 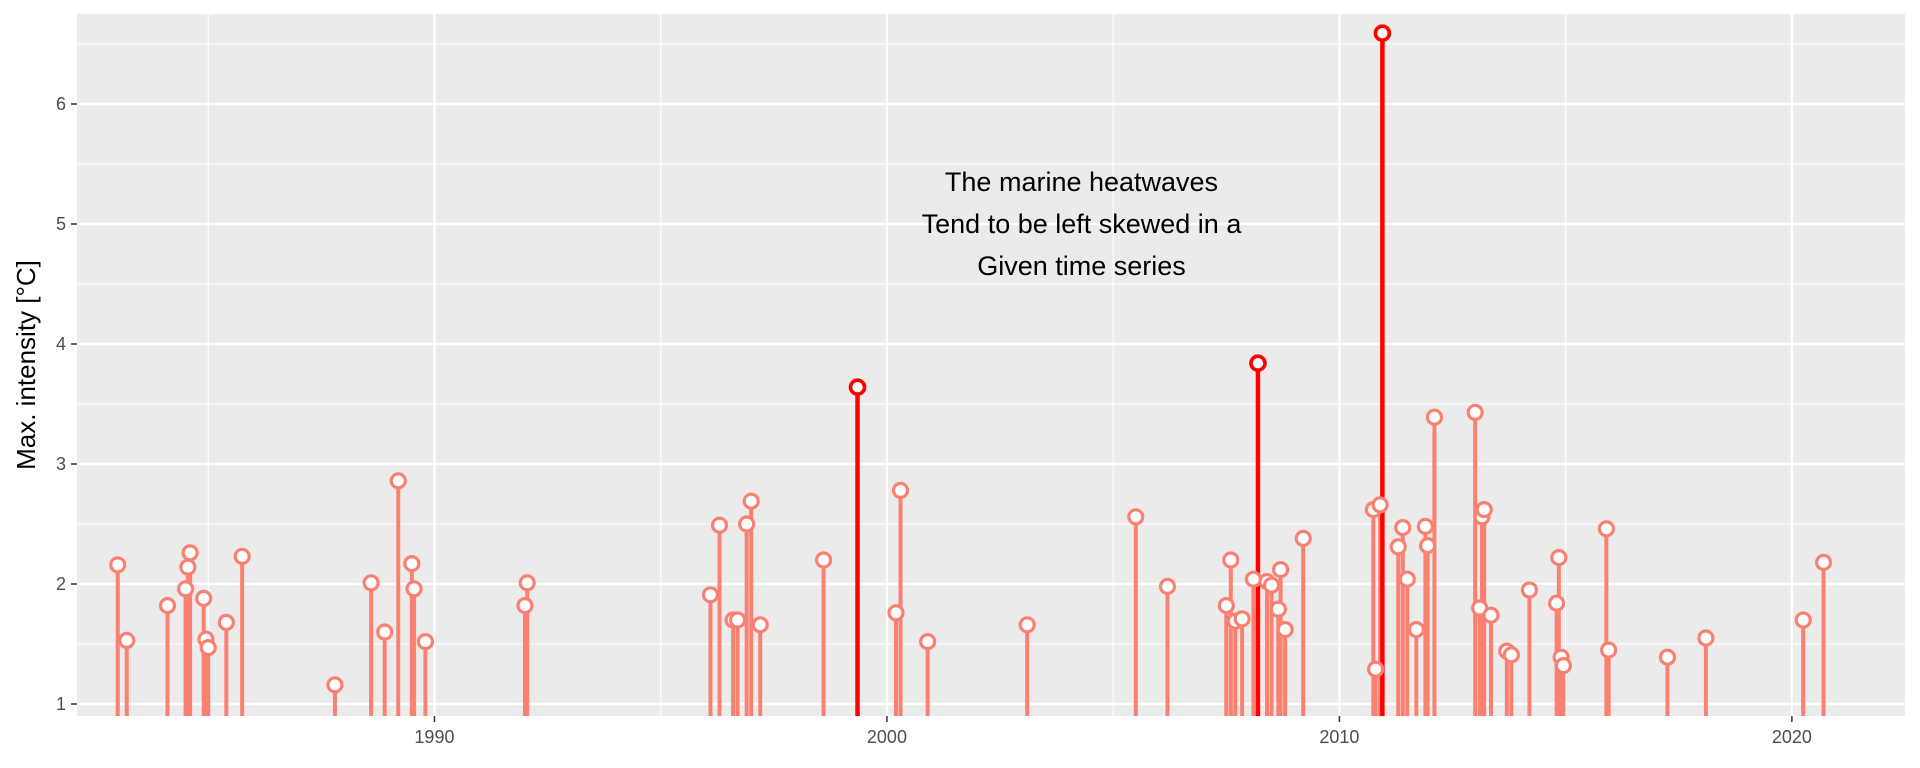 What do you see at coordinates (61, 704) in the screenshot?
I see `y-tick-label: 1` at bounding box center [61, 704].